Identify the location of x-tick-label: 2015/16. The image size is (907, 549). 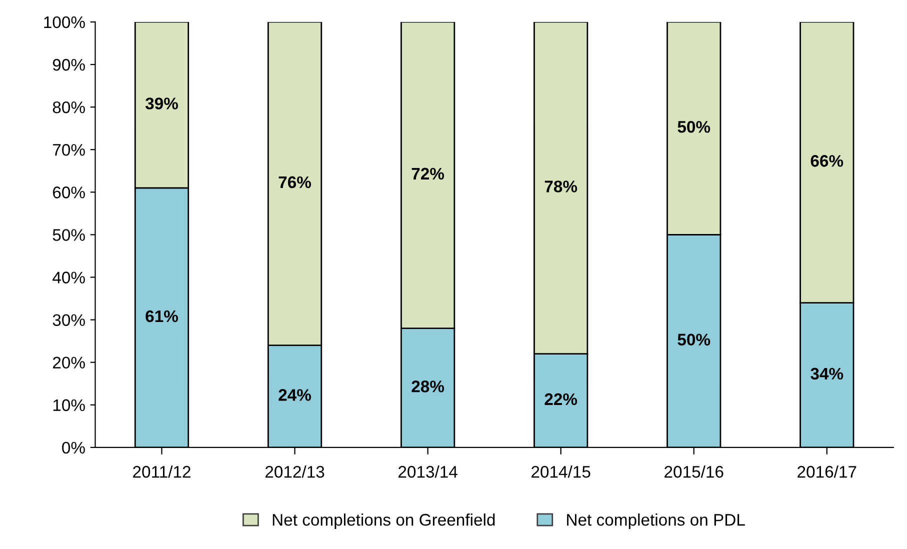
(694, 471).